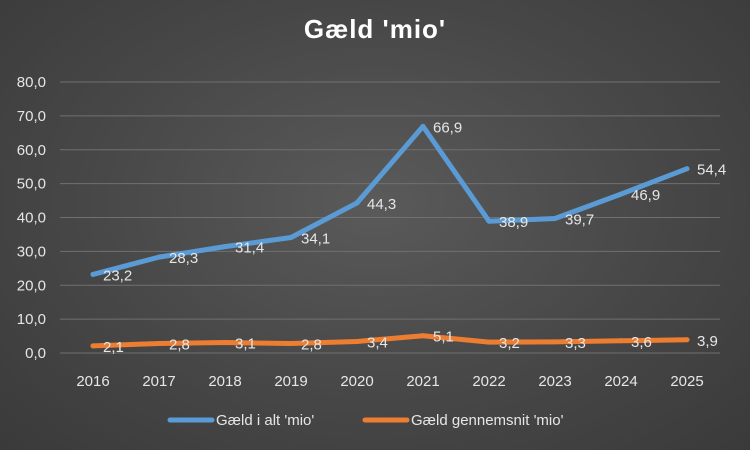 This screenshot has width=750, height=450. Describe the element at coordinates (35, 353) in the screenshot. I see `y-tick-label: 0,0` at that location.